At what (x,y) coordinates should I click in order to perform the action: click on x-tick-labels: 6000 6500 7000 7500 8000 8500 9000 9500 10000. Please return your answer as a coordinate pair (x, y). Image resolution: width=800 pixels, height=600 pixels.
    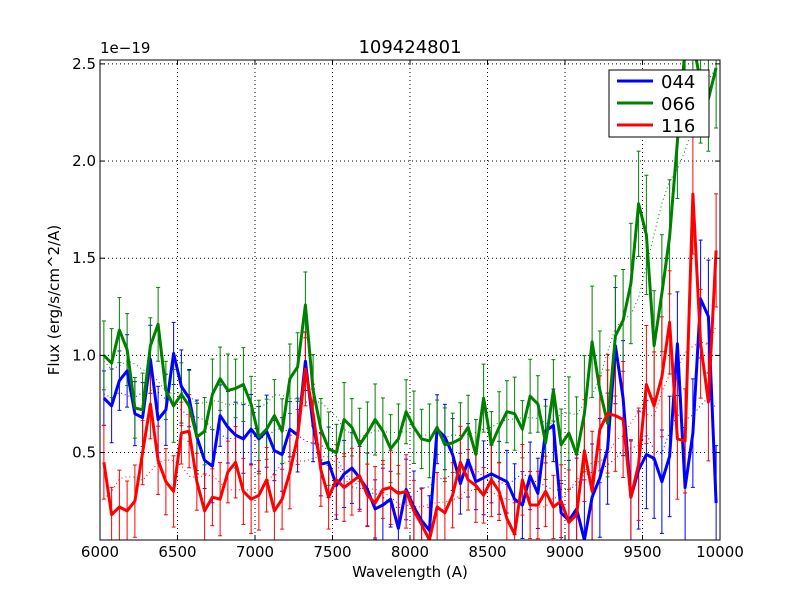
    Looking at the image, I should click on (412, 552).